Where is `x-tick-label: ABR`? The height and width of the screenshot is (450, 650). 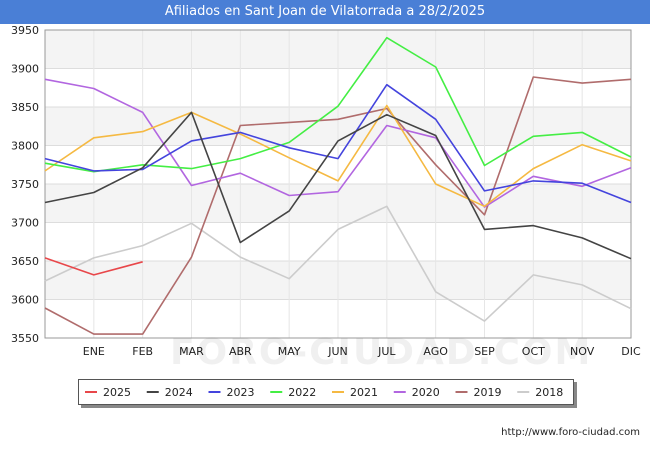
x-tick-label: ABR is located at coordinates (240, 351).